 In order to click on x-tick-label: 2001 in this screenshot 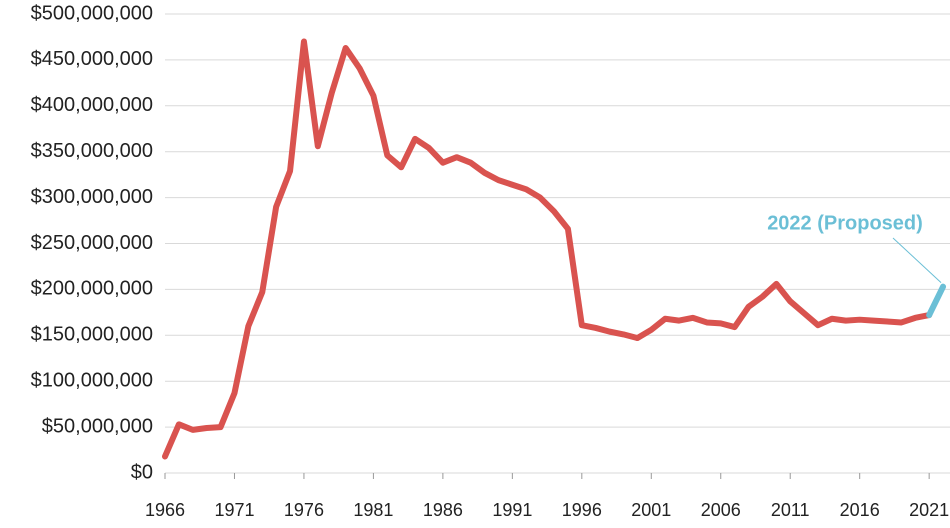, I will do `click(651, 510)`.